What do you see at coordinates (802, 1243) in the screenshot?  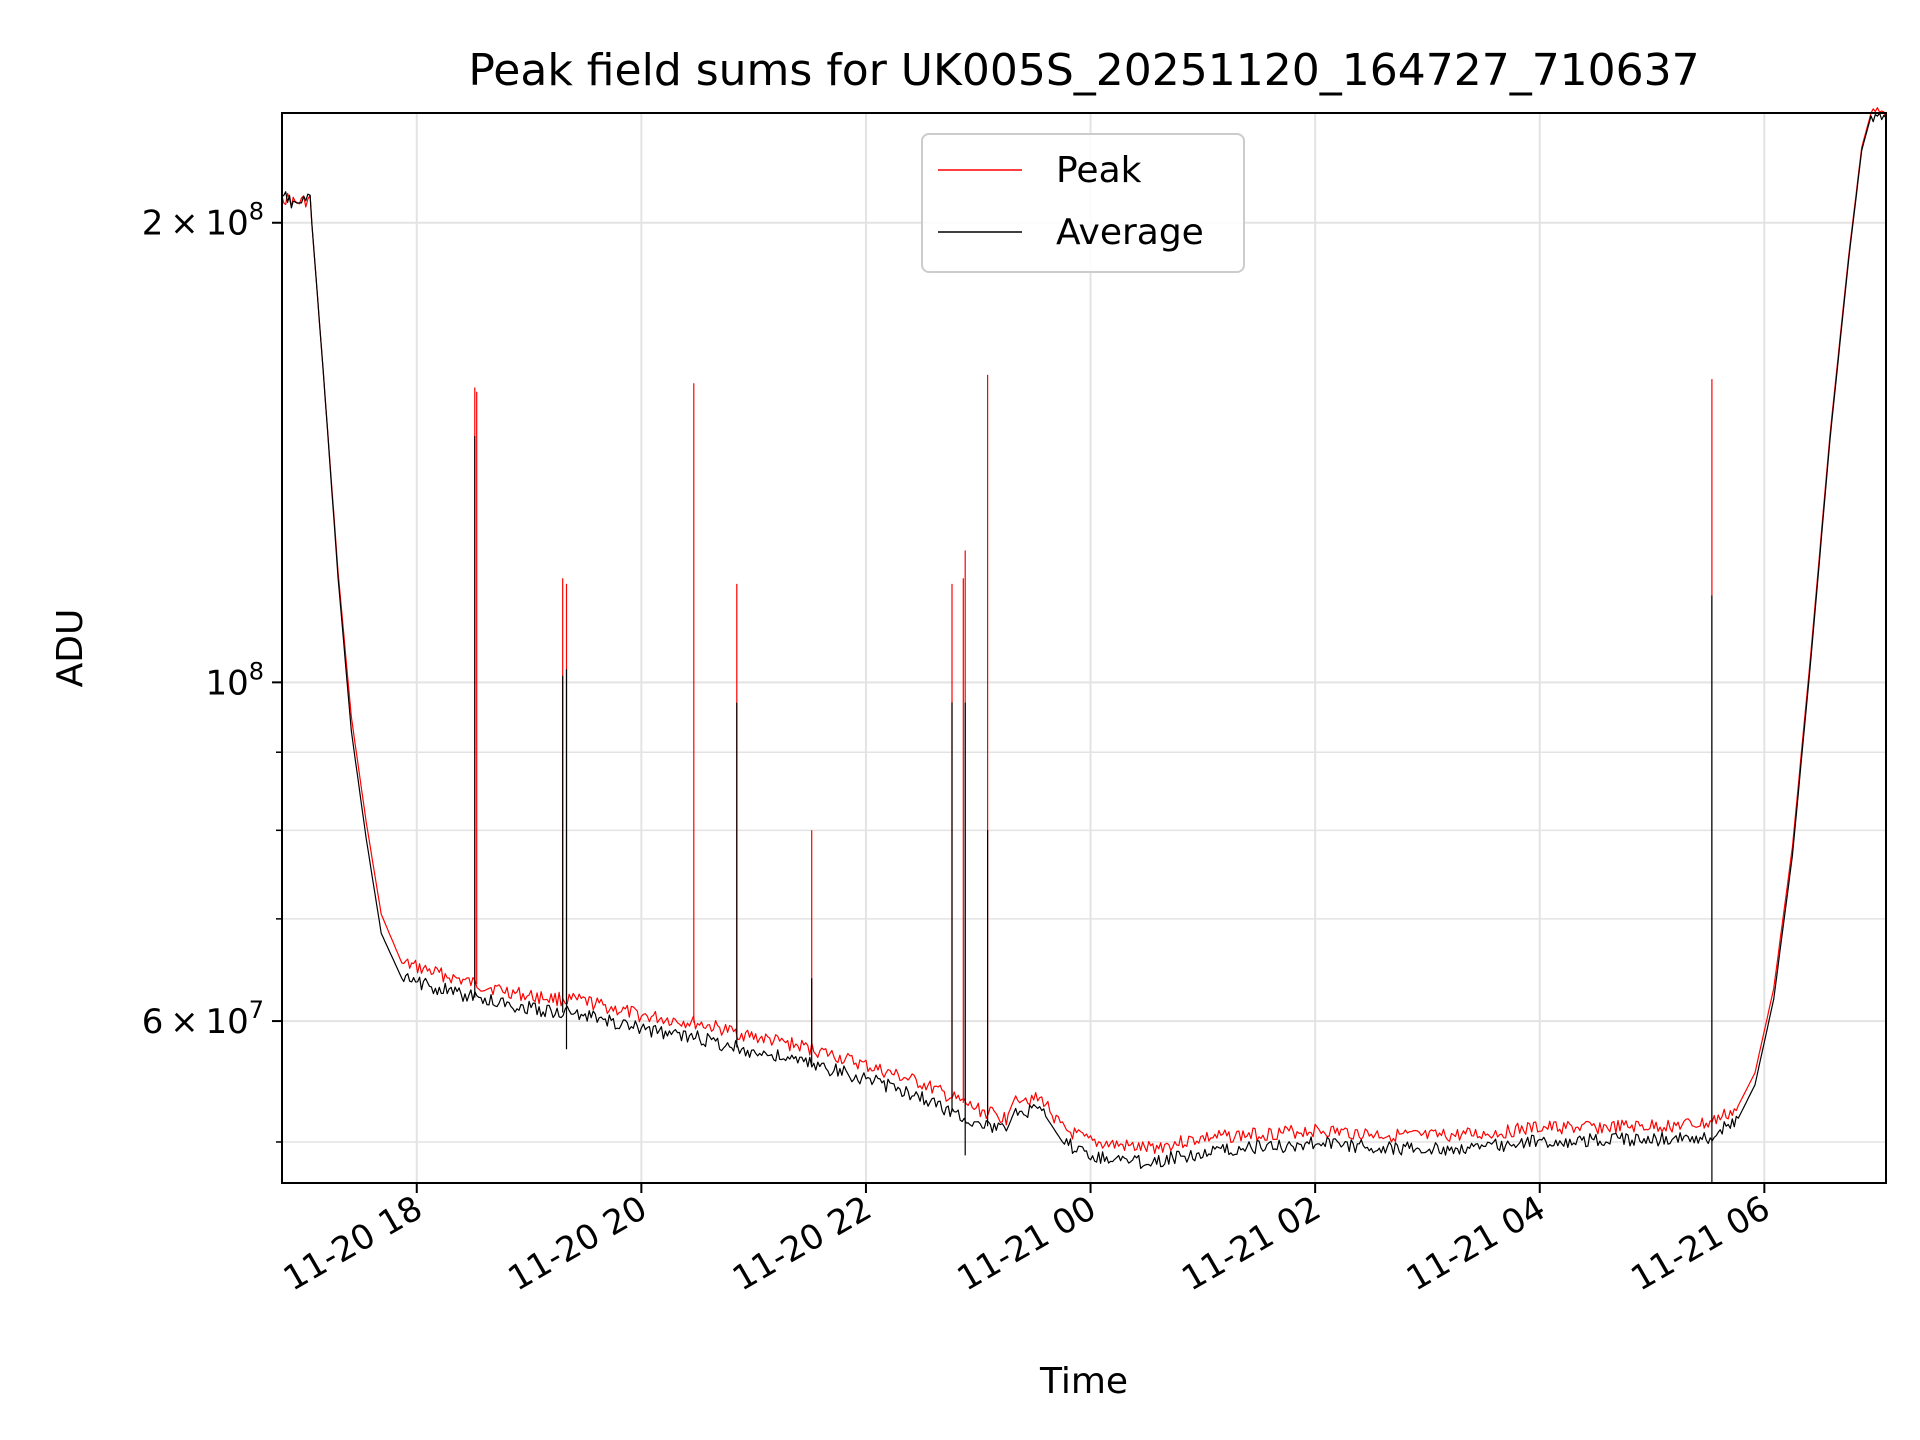 I see `x-tick-label: 11-20 22` at bounding box center [802, 1243].